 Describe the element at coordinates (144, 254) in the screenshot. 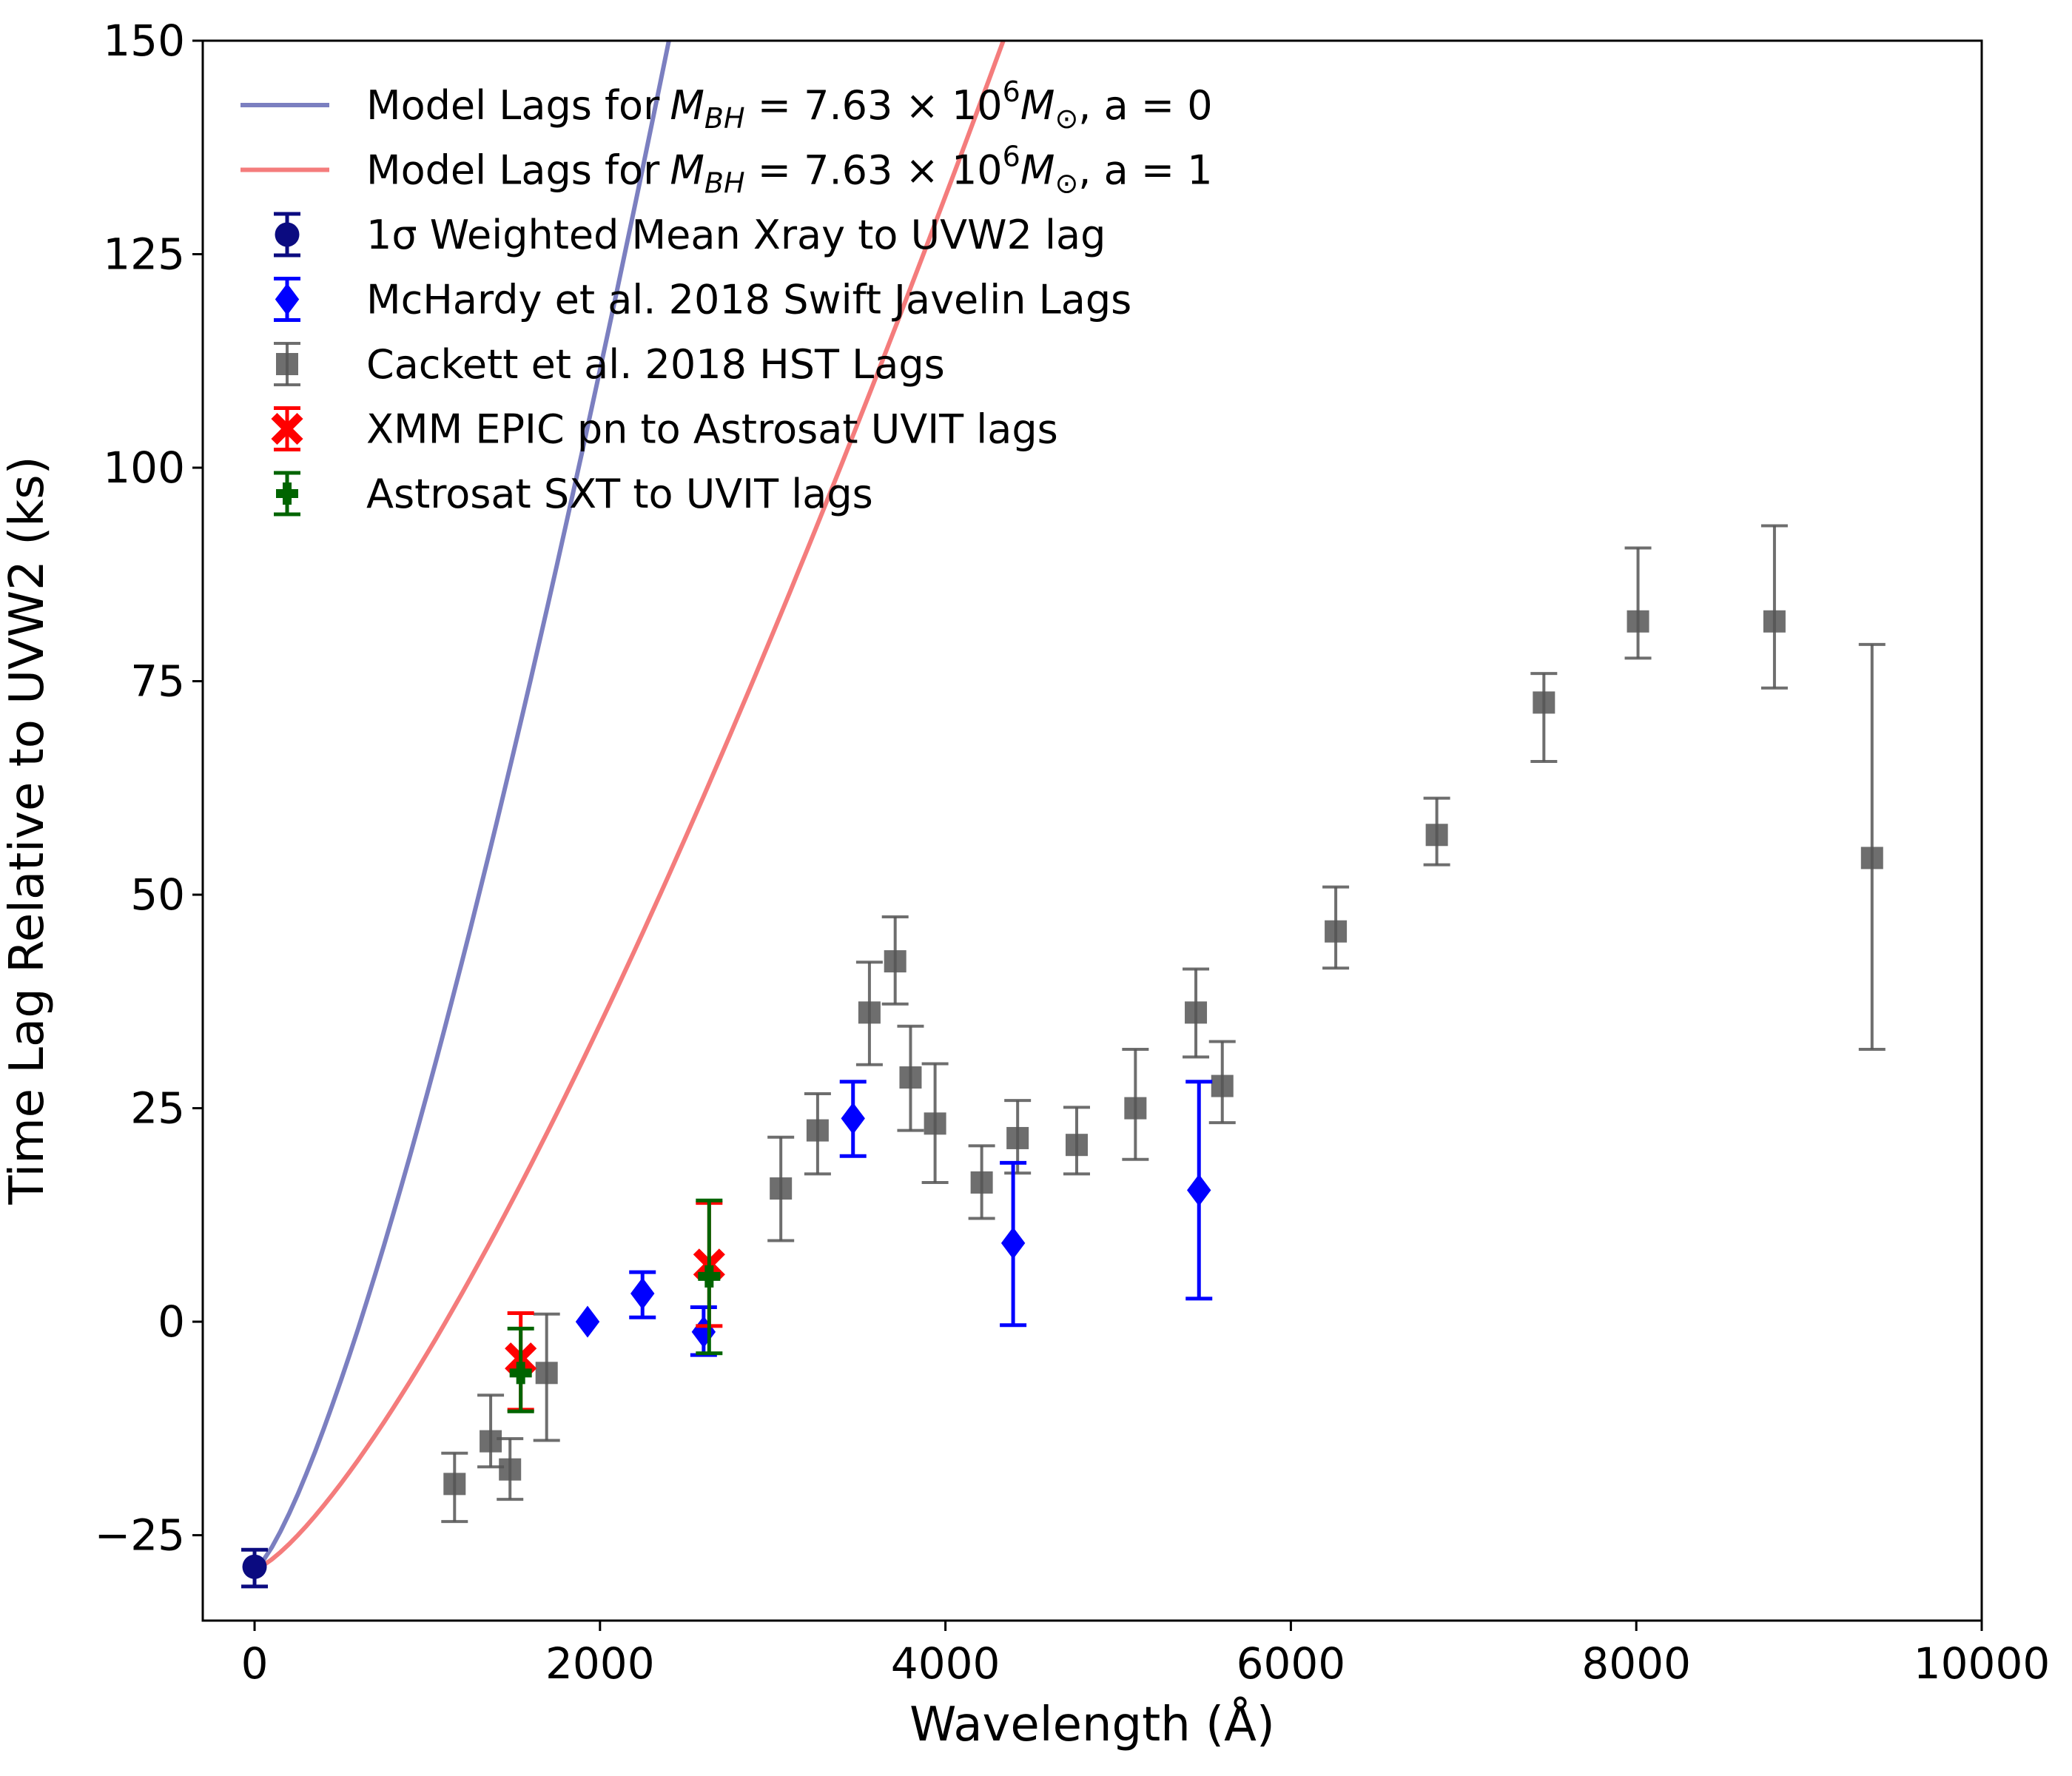

I see `y-tick-label: 125` at that location.